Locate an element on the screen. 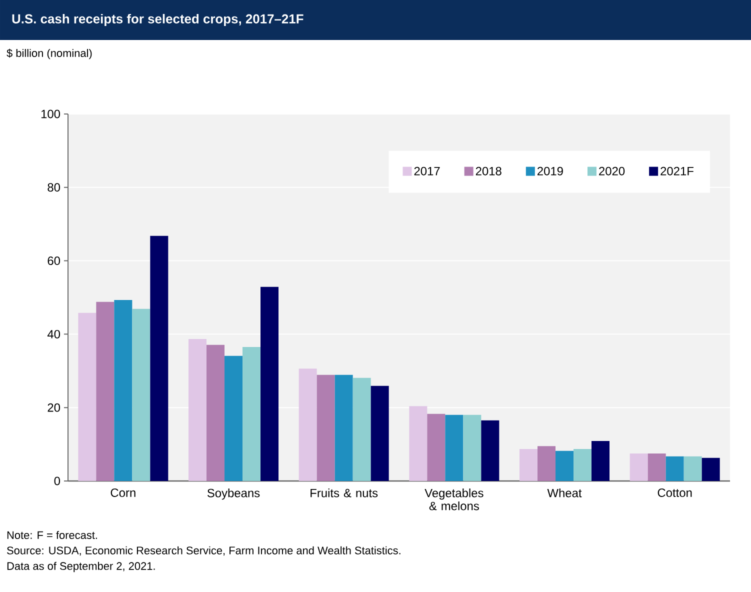 Image resolution: width=751 pixels, height=592 pixels. x-tick-label: Vegetables & melons is located at coordinates (454, 499).